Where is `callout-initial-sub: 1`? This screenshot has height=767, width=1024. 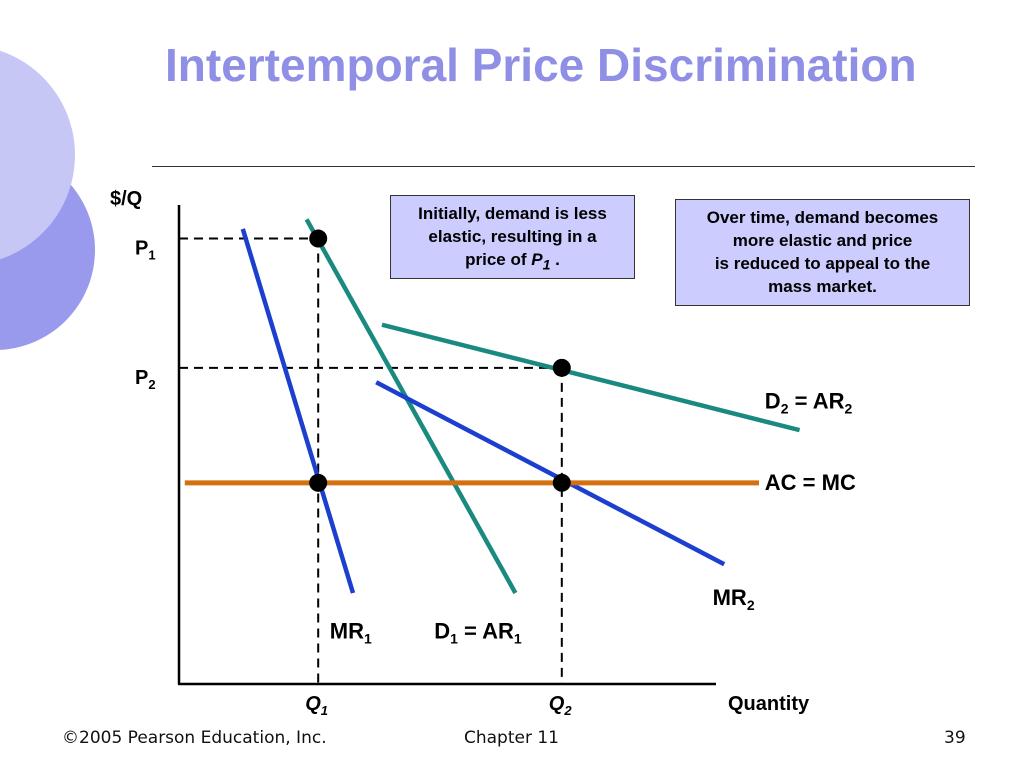 callout-initial-sub: 1 is located at coordinates (546, 265).